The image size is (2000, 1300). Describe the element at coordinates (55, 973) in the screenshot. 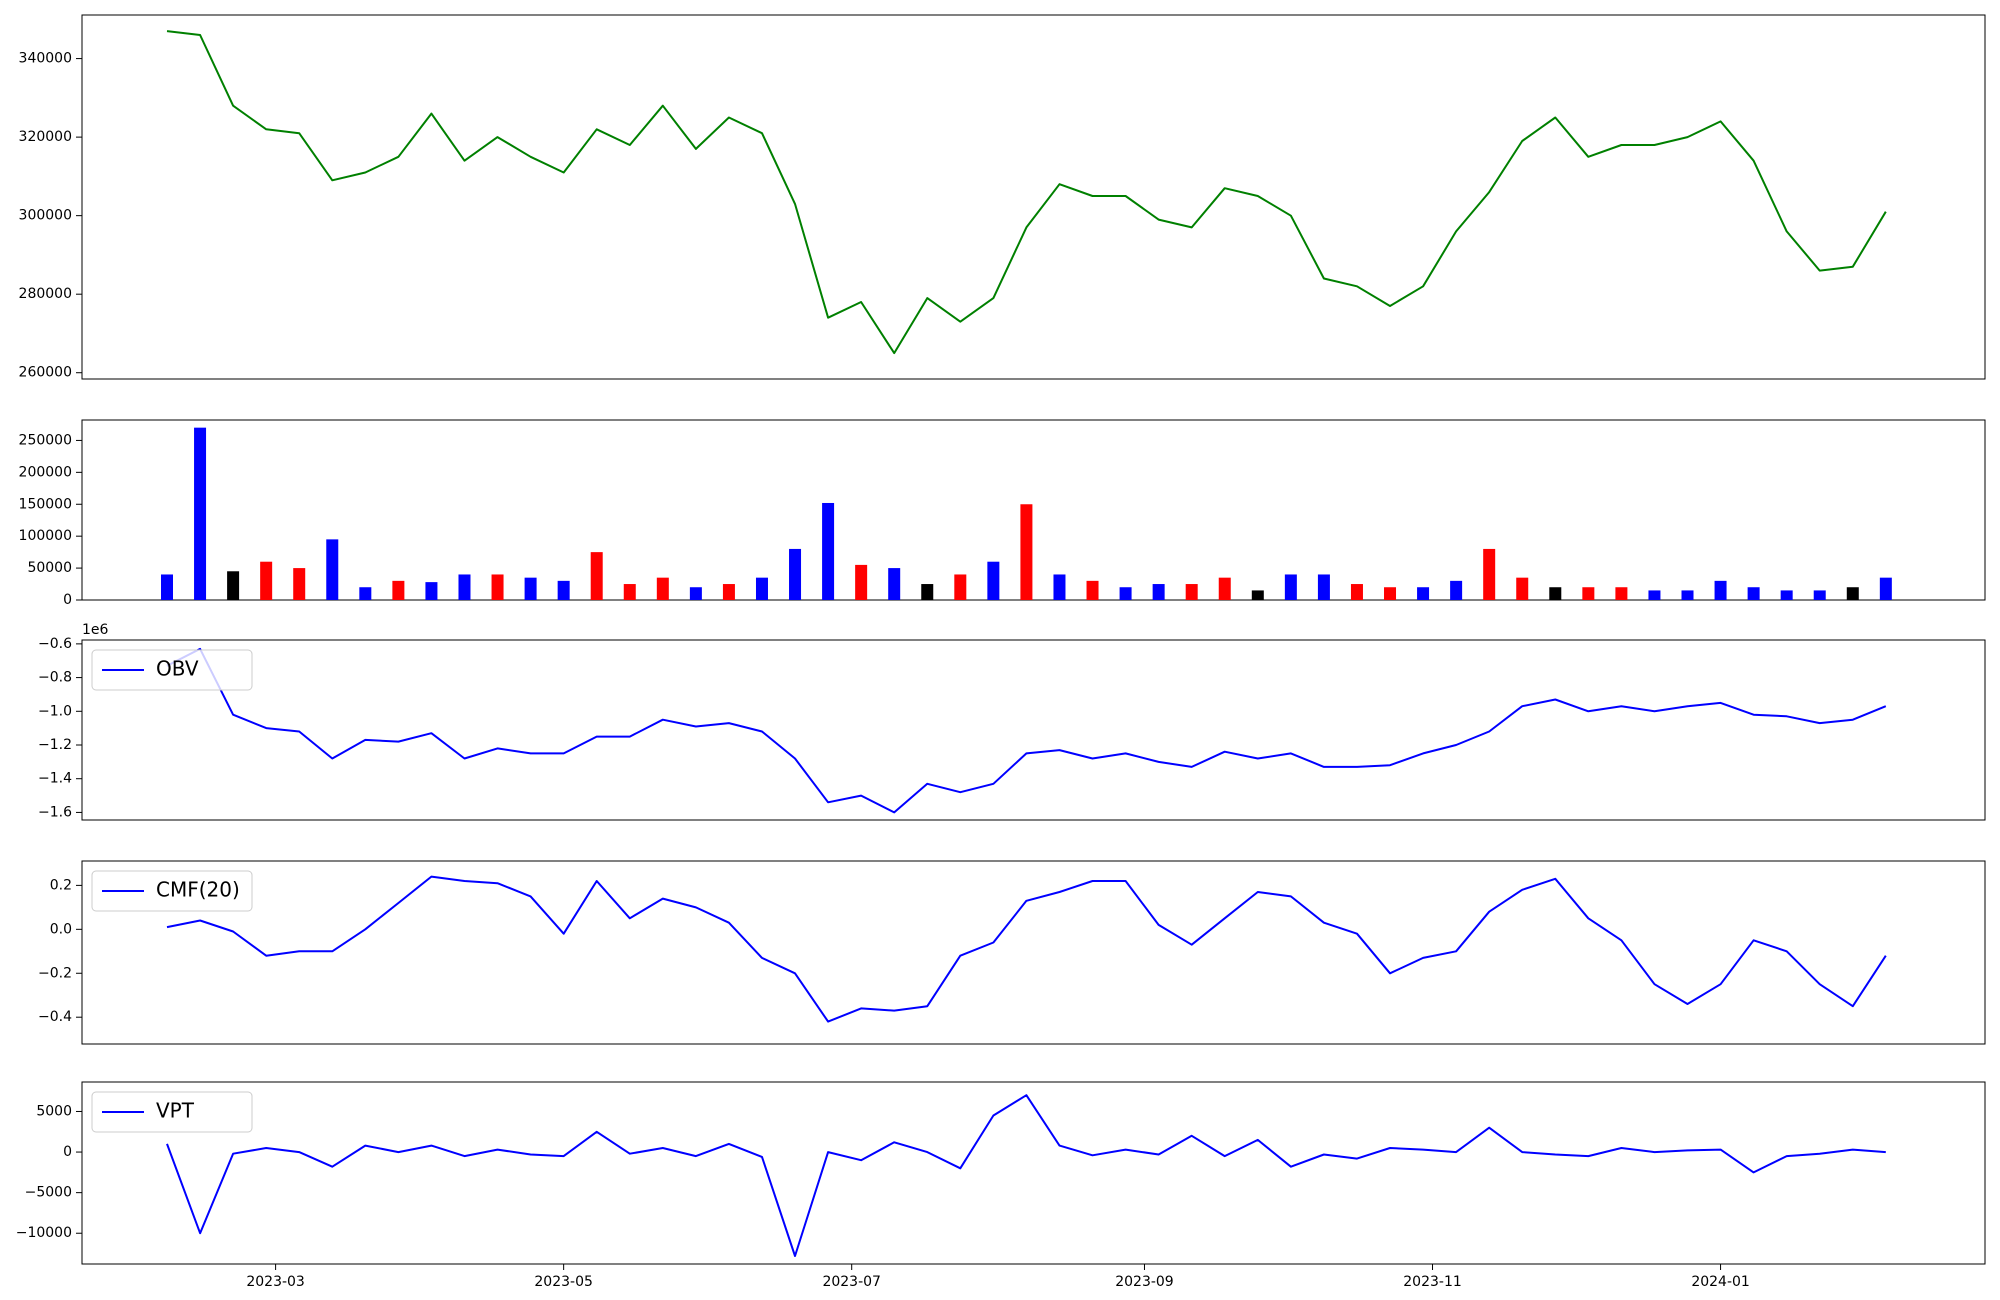

I see `y-tick-label: −0.2` at that location.